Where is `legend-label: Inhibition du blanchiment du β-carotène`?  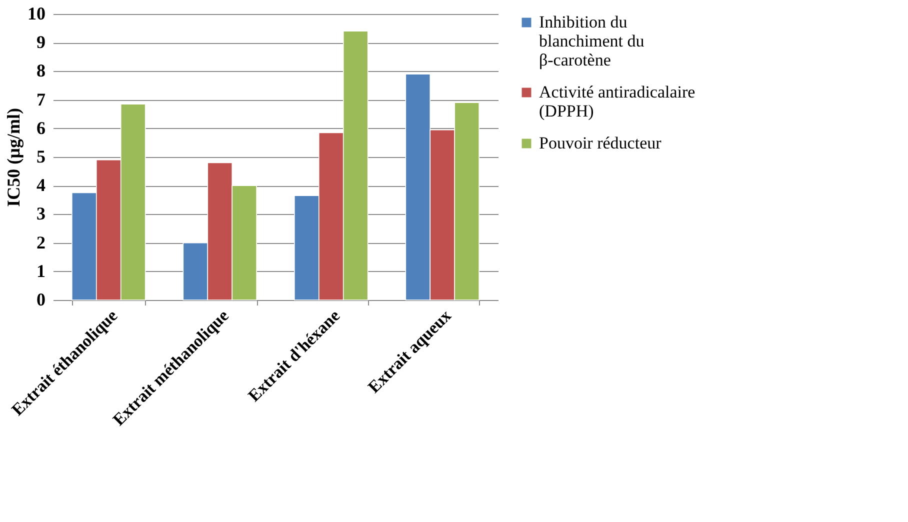
legend-label: Inhibition du blanchiment du β-carotène is located at coordinates (592, 41).